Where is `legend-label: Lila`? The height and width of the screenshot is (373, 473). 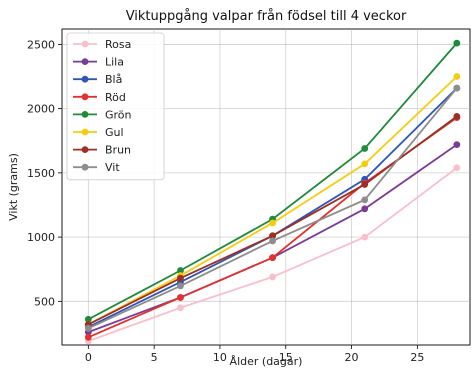
legend-label: Lila is located at coordinates (114, 62).